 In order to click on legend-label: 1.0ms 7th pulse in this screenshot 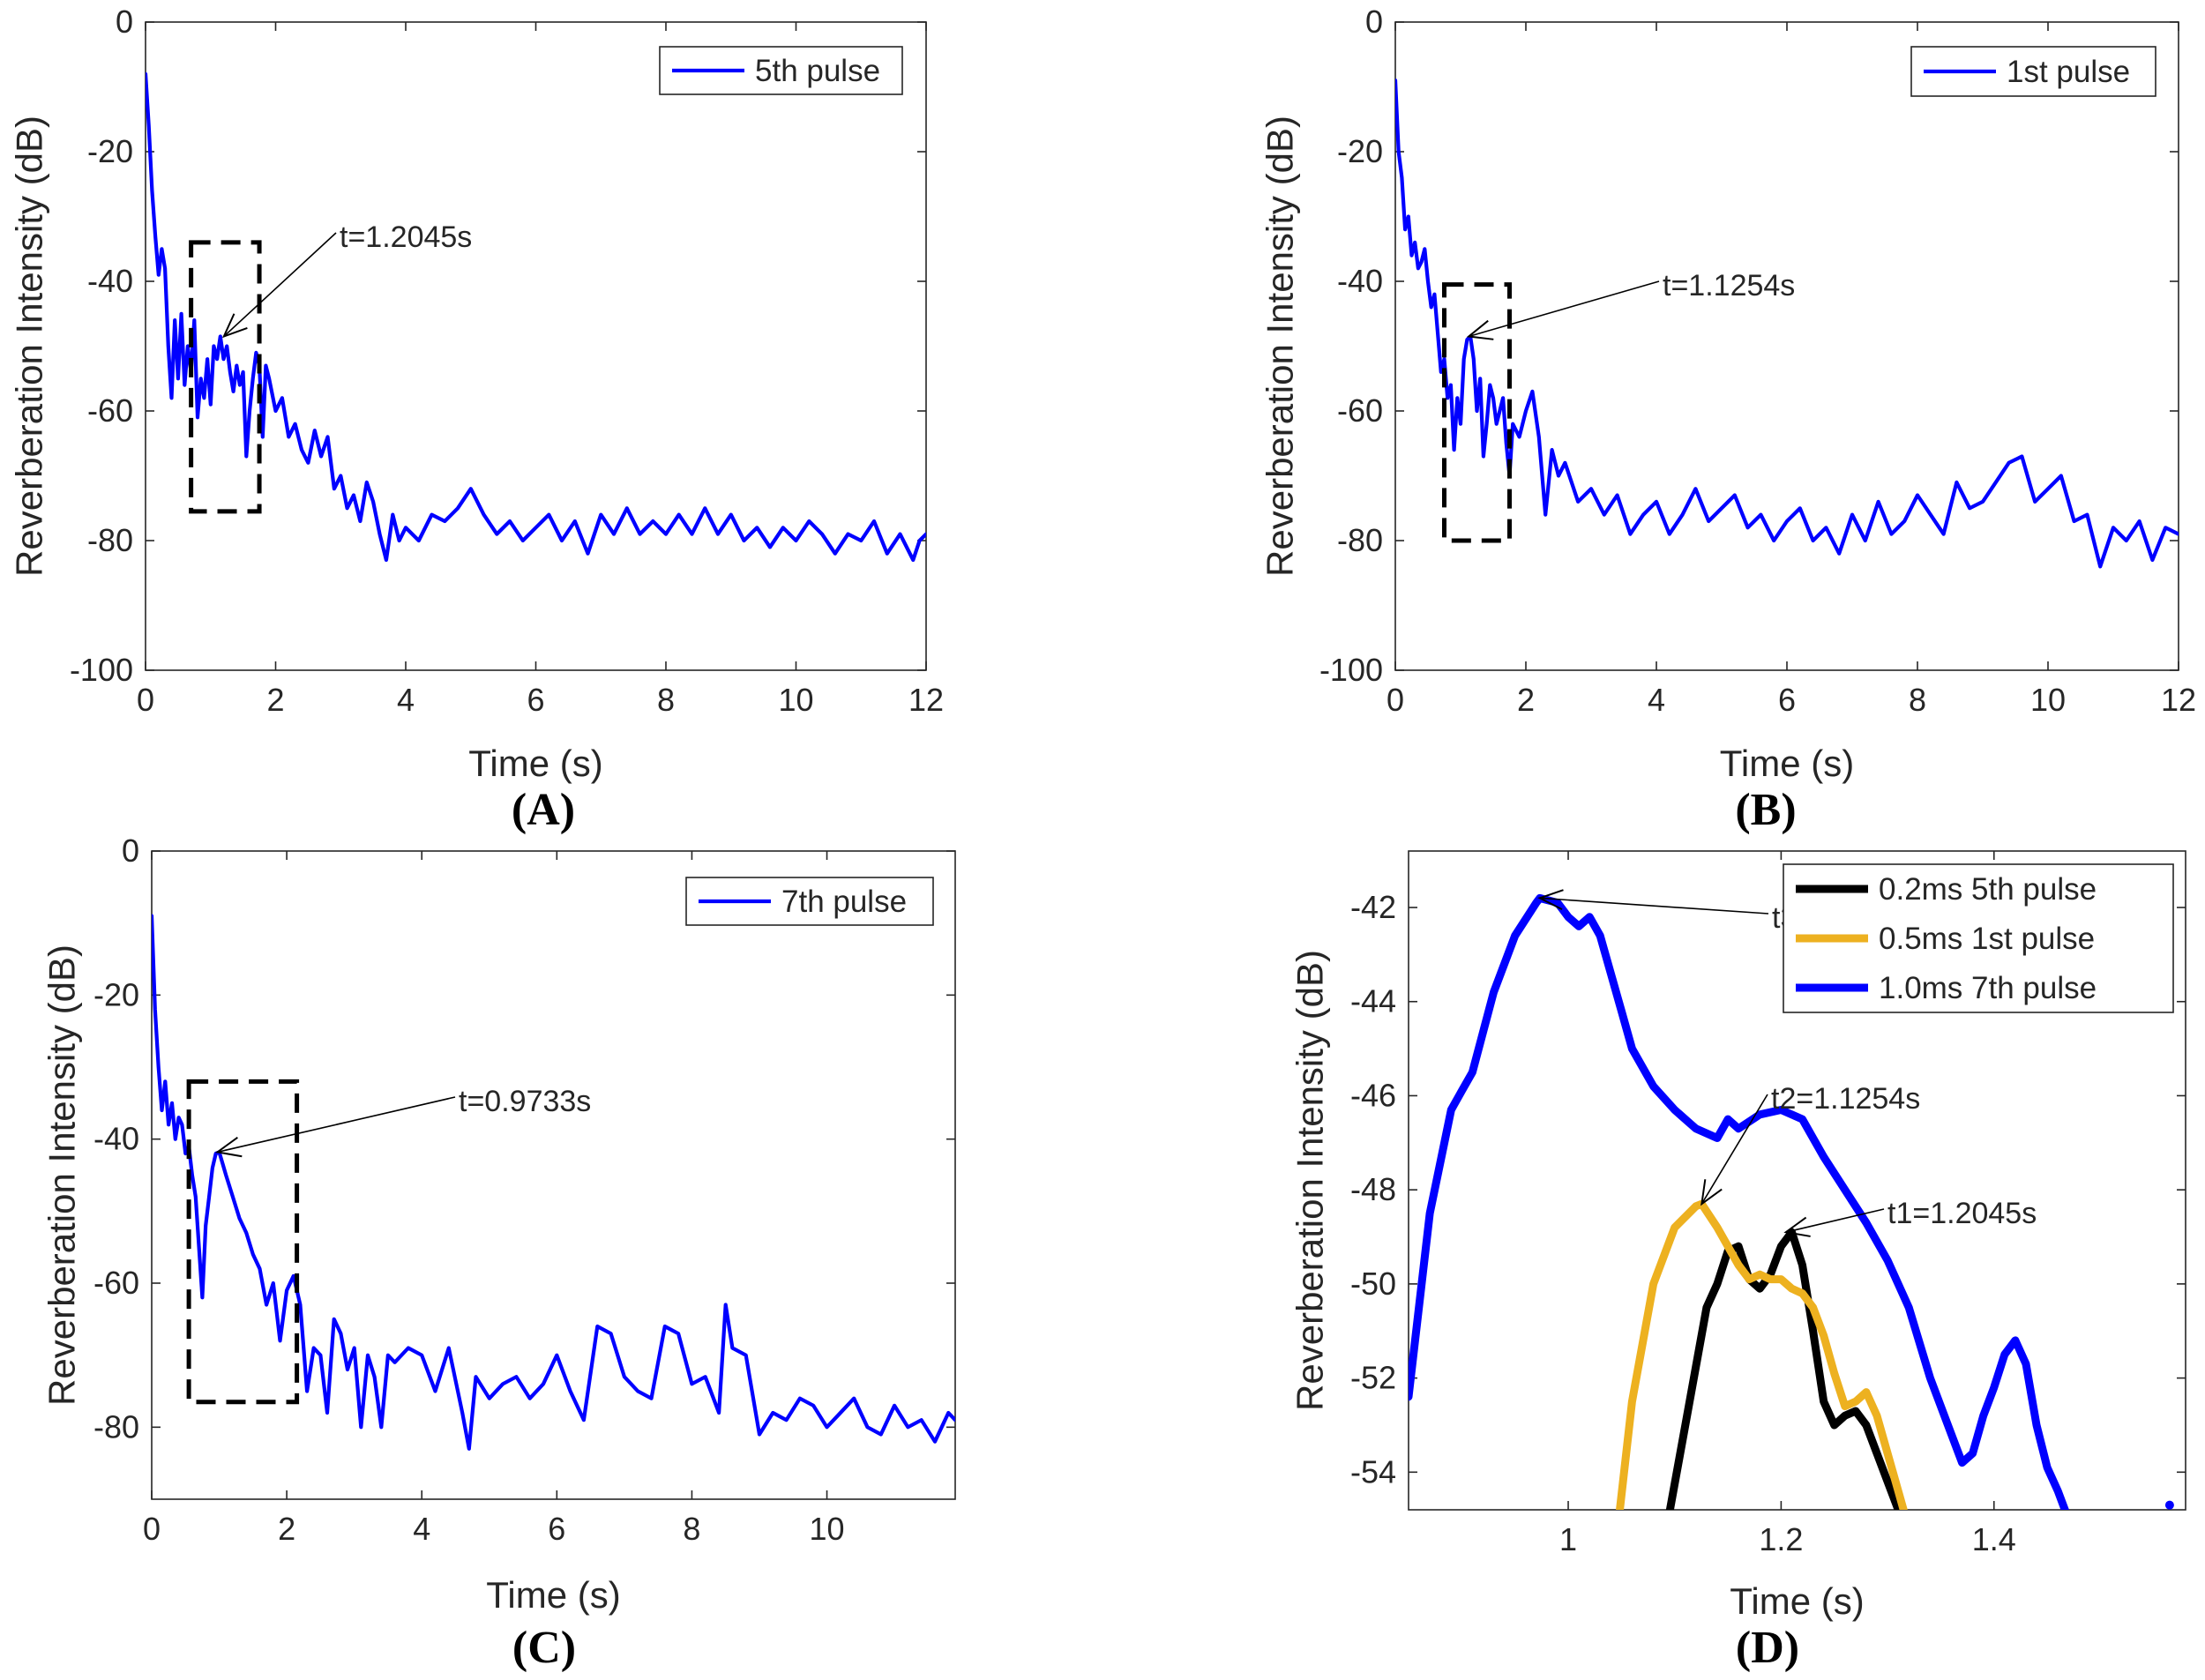, I will do `click(1988, 988)`.